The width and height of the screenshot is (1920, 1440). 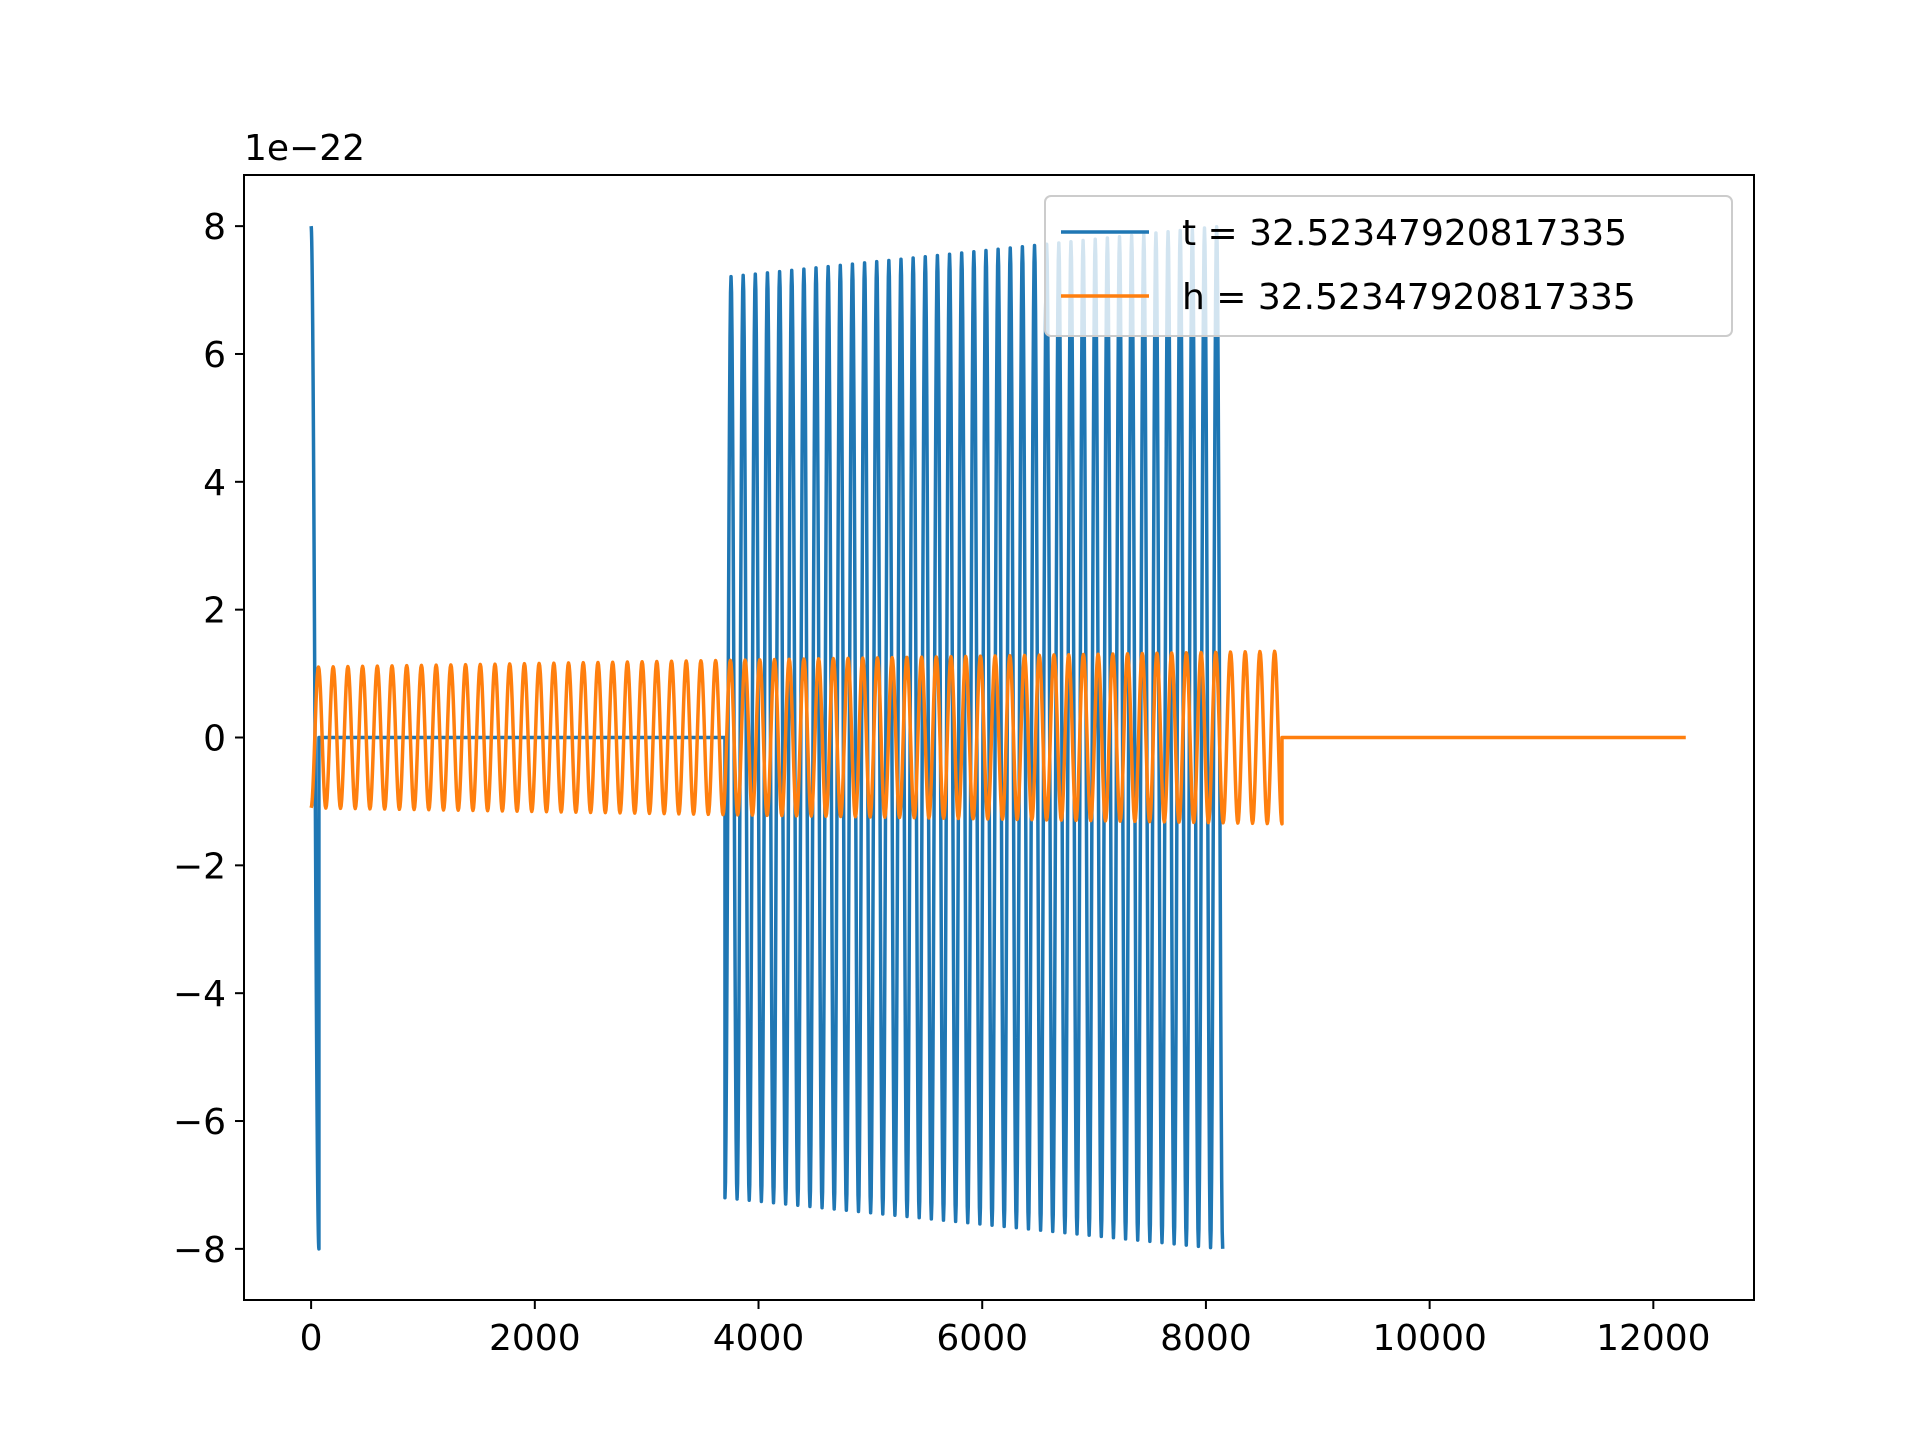 I want to click on y-tick-label: 2, so click(x=214, y=611).